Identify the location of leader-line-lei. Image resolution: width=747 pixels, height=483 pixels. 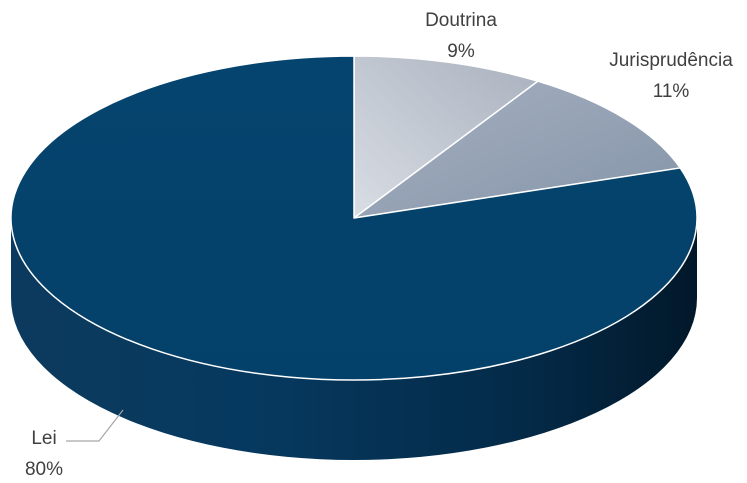
(95, 425).